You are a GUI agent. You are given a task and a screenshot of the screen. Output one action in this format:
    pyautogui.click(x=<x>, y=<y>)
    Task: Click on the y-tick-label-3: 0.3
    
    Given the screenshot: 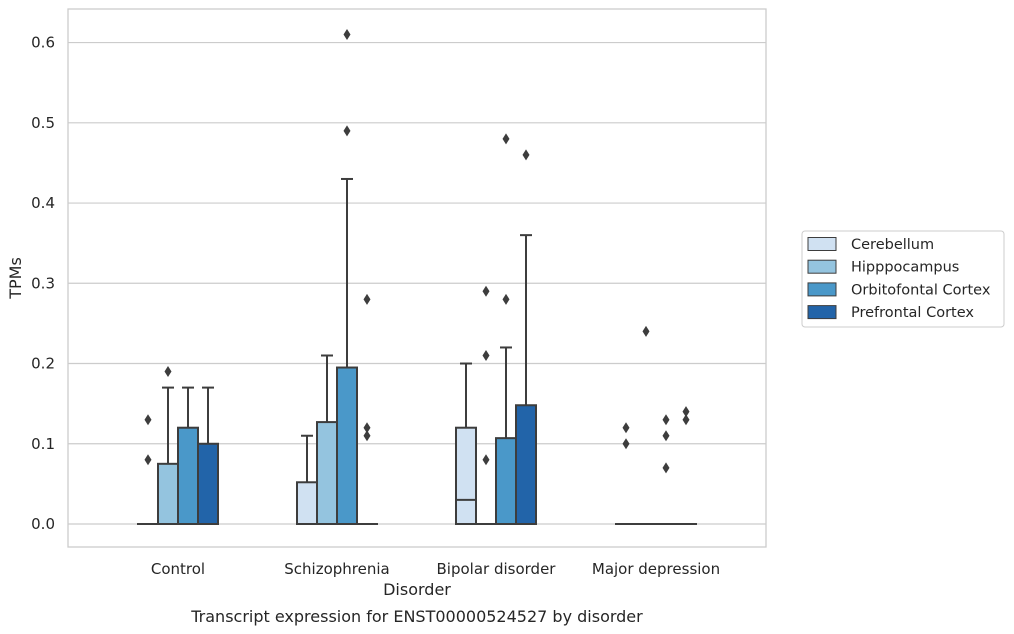 What is the action you would take?
    pyautogui.click(x=43, y=283)
    